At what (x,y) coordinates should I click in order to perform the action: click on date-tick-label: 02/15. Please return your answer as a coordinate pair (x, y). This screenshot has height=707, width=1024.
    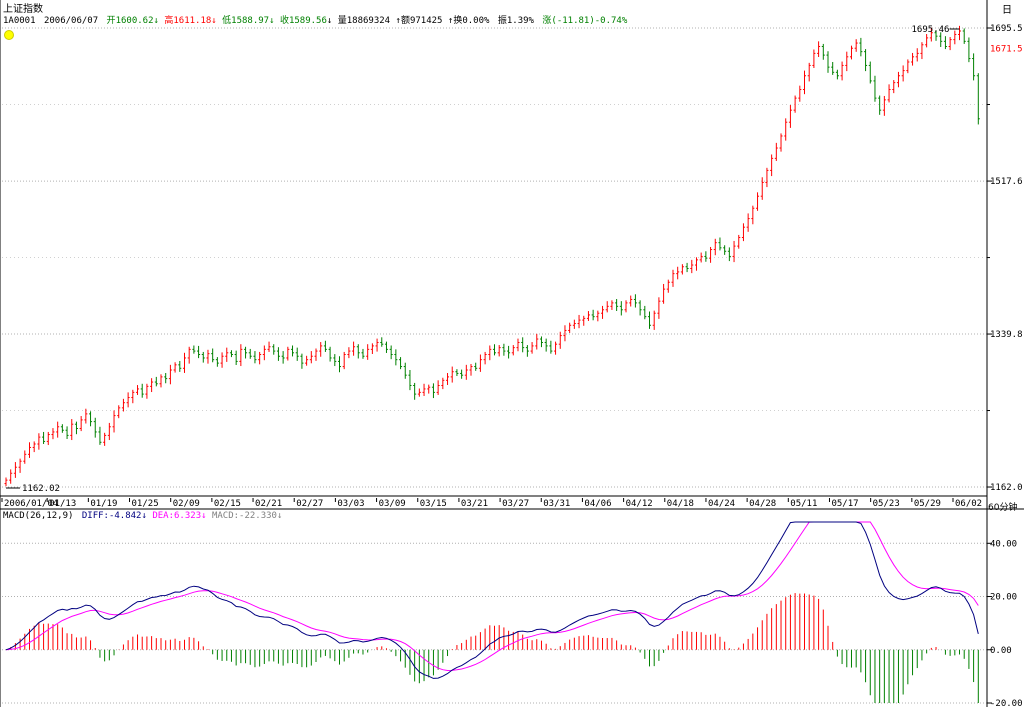
    Looking at the image, I should click on (227, 504).